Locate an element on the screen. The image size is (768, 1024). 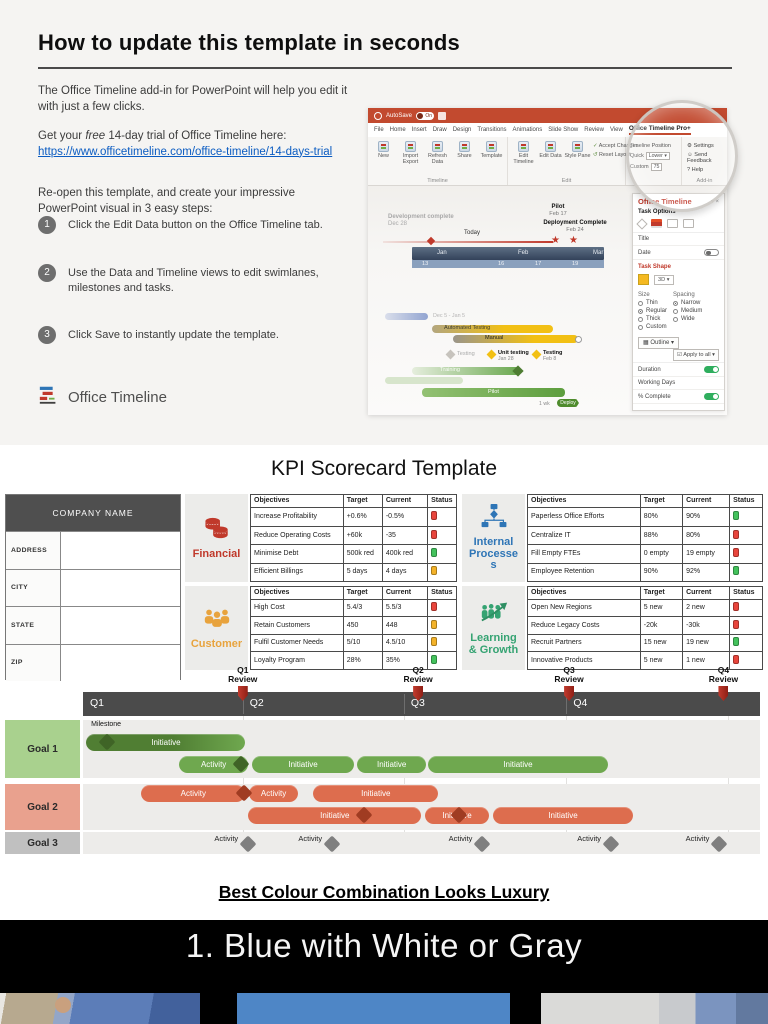
ppt-tab-office-timeline-pro: Office Timeline Pro+ is located at coordinates (659, 130).